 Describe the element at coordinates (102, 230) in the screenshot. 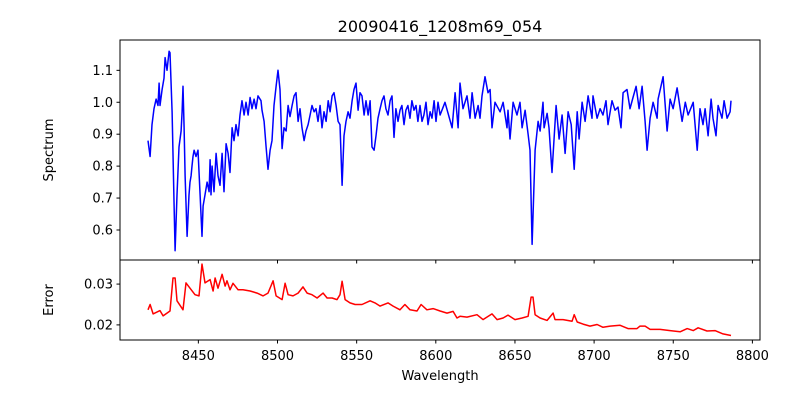

I see `spectrum-y-tick-label: 0.6` at that location.